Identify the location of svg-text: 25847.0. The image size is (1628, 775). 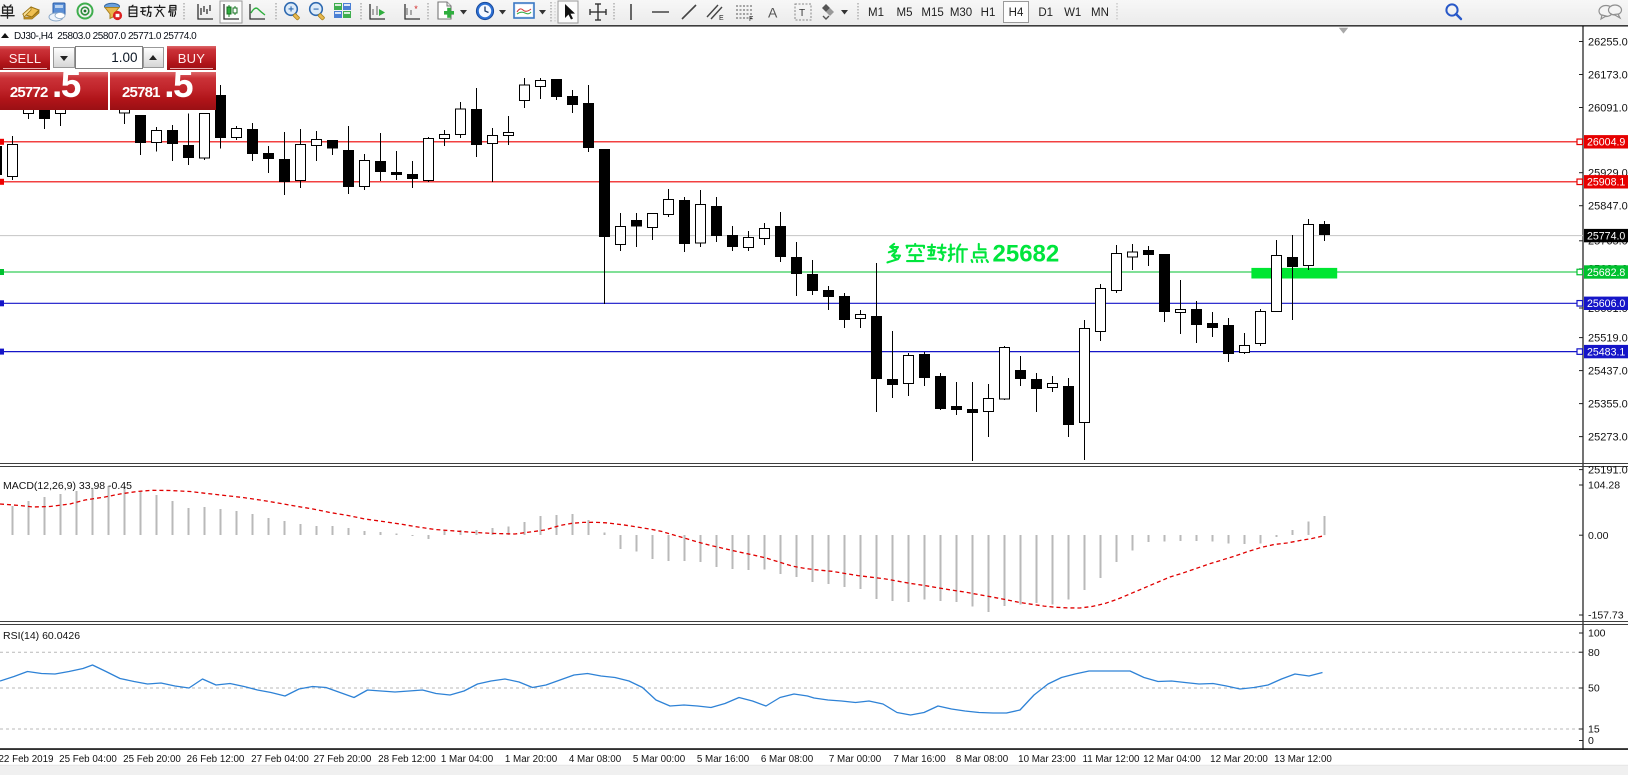
(1608, 207).